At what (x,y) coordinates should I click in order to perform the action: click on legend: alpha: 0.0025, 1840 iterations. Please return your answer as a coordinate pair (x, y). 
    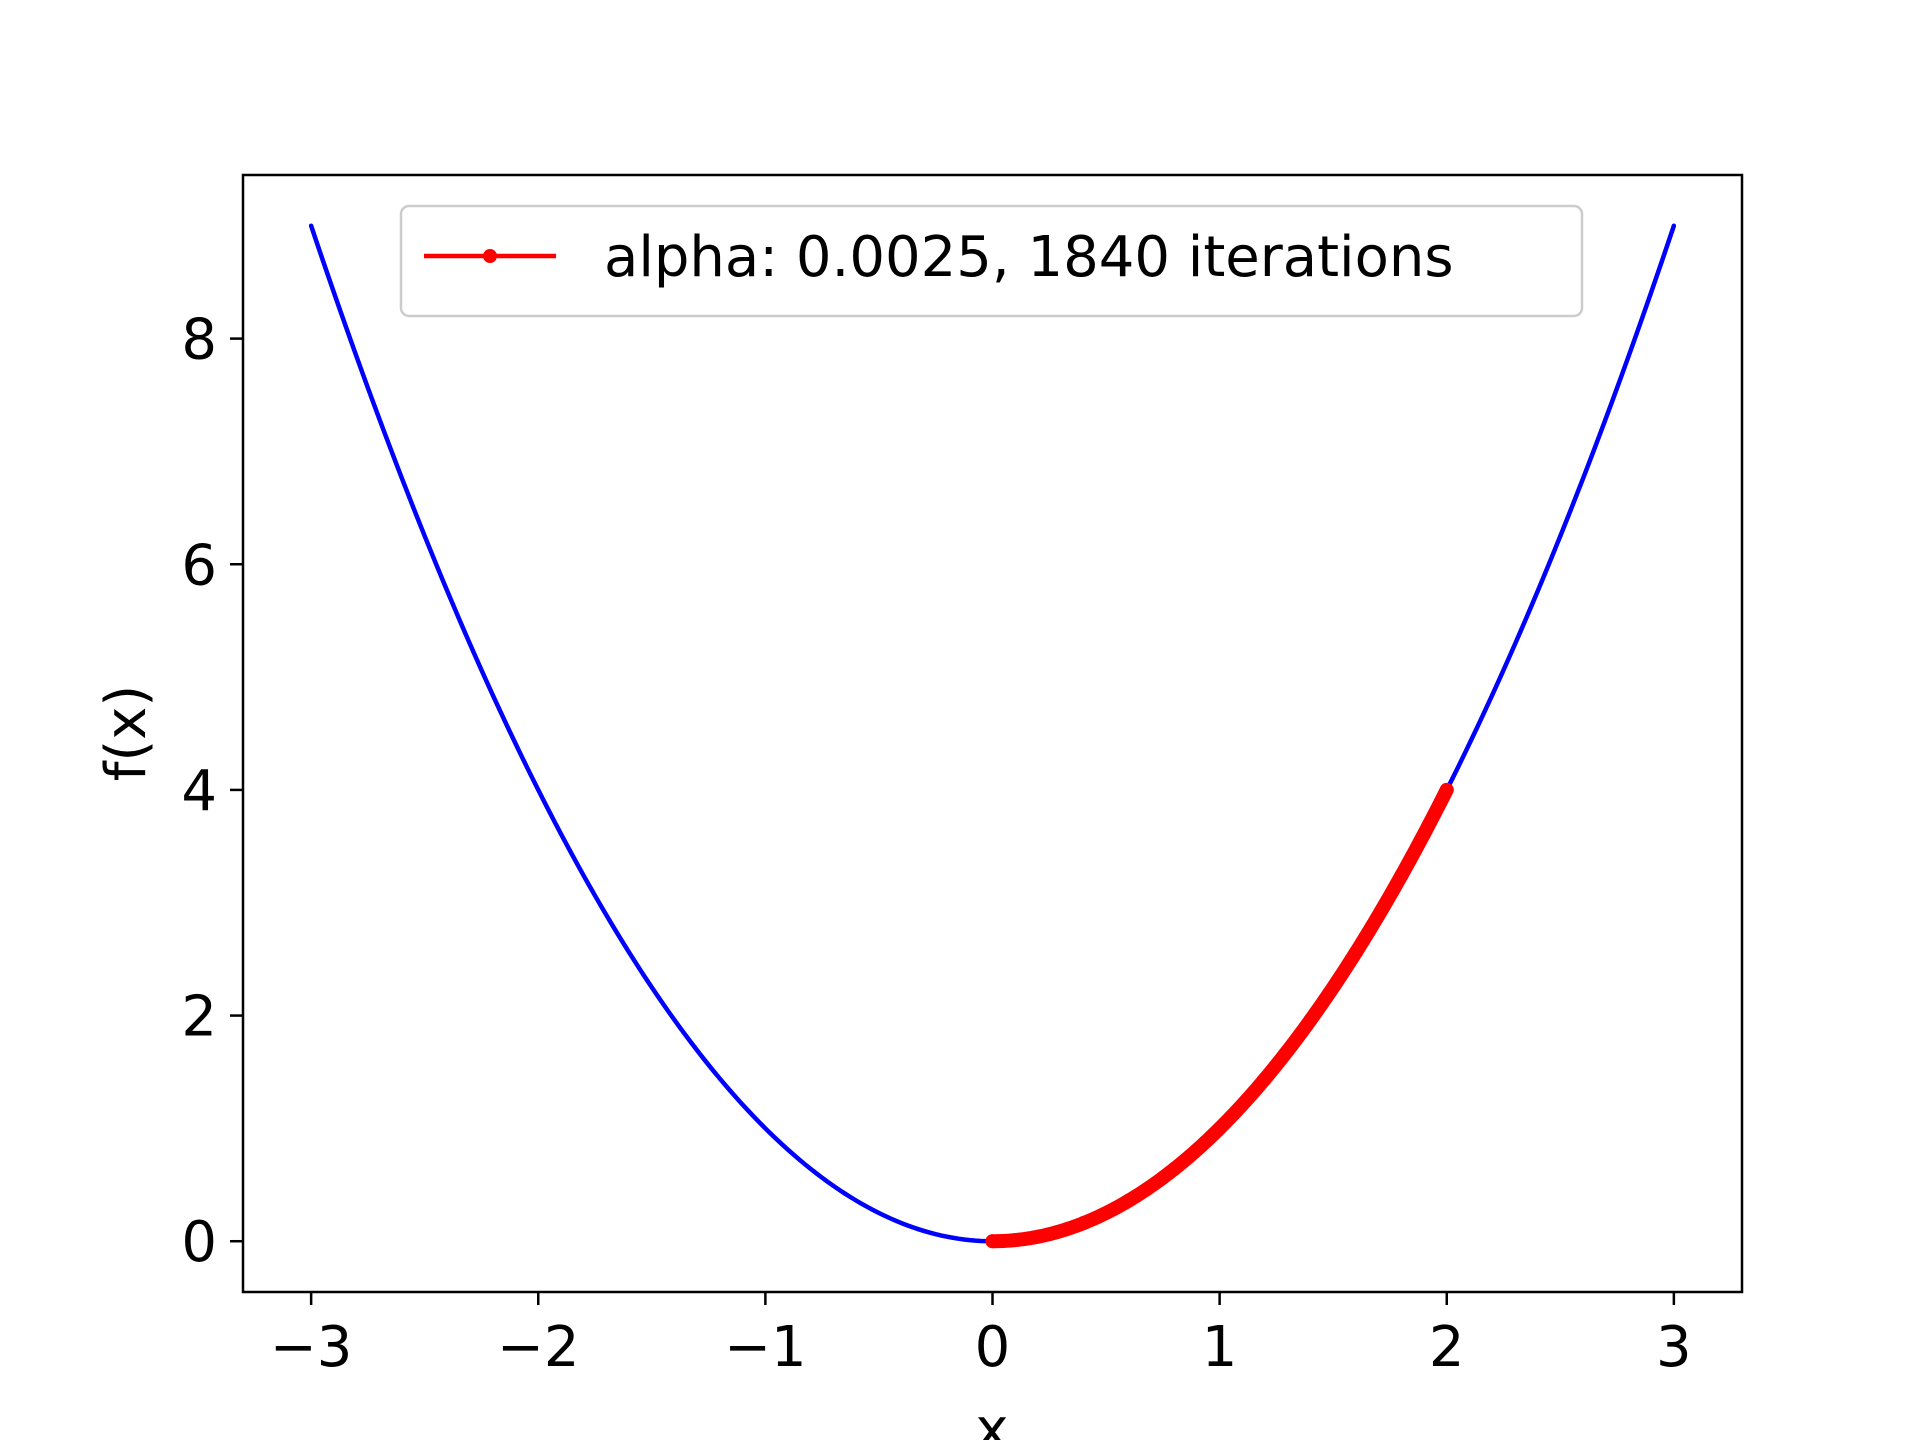
    Looking at the image, I should click on (991, 261).